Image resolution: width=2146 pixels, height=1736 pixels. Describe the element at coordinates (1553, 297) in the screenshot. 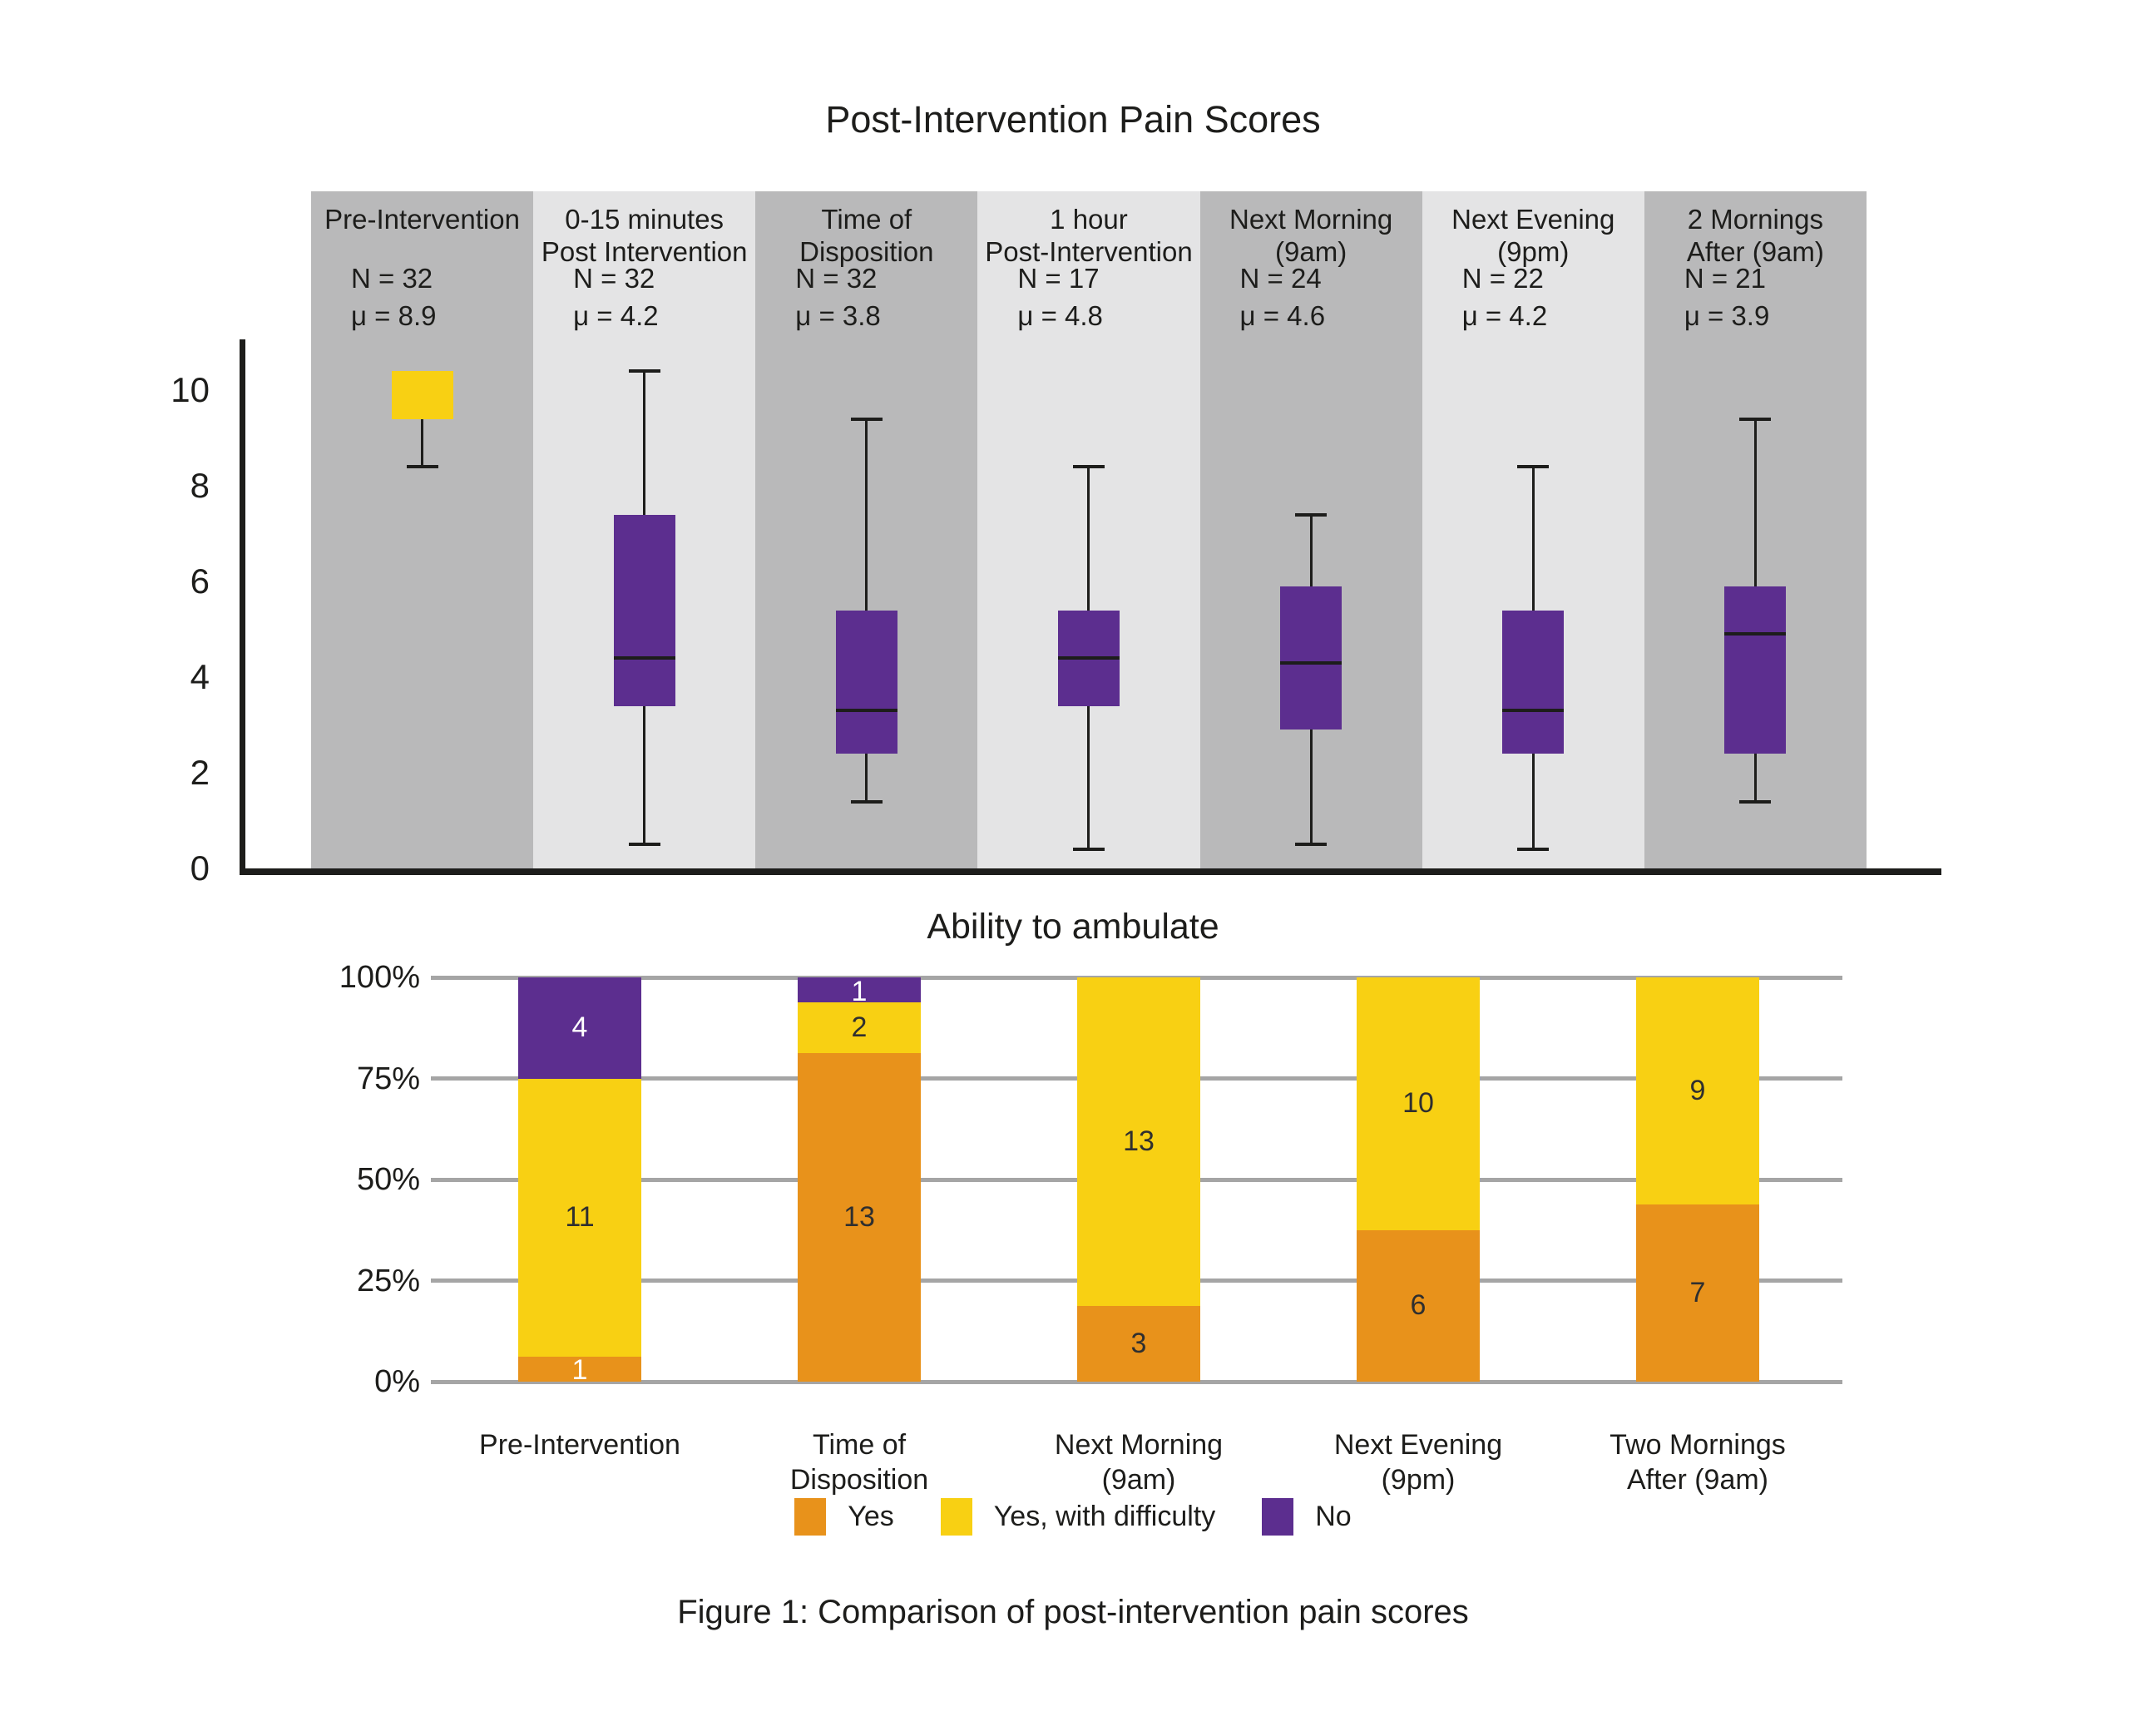

I see `column-stats: N = 22 μ = 4.2` at that location.